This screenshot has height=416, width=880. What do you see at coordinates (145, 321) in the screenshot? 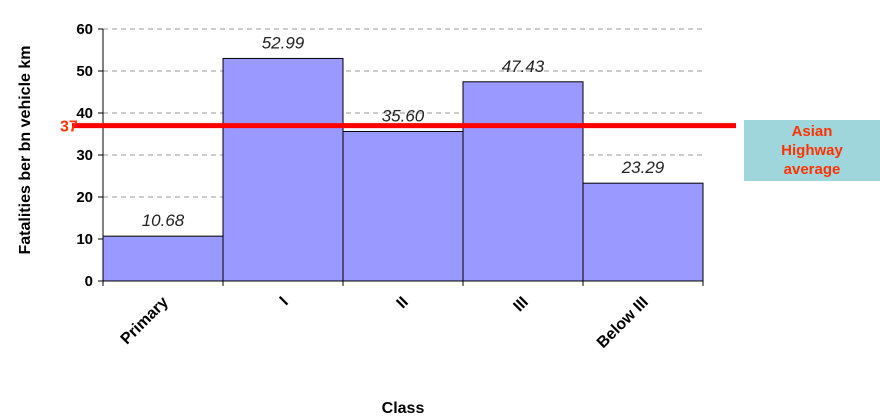
I see `x-tick-label: Primary` at bounding box center [145, 321].